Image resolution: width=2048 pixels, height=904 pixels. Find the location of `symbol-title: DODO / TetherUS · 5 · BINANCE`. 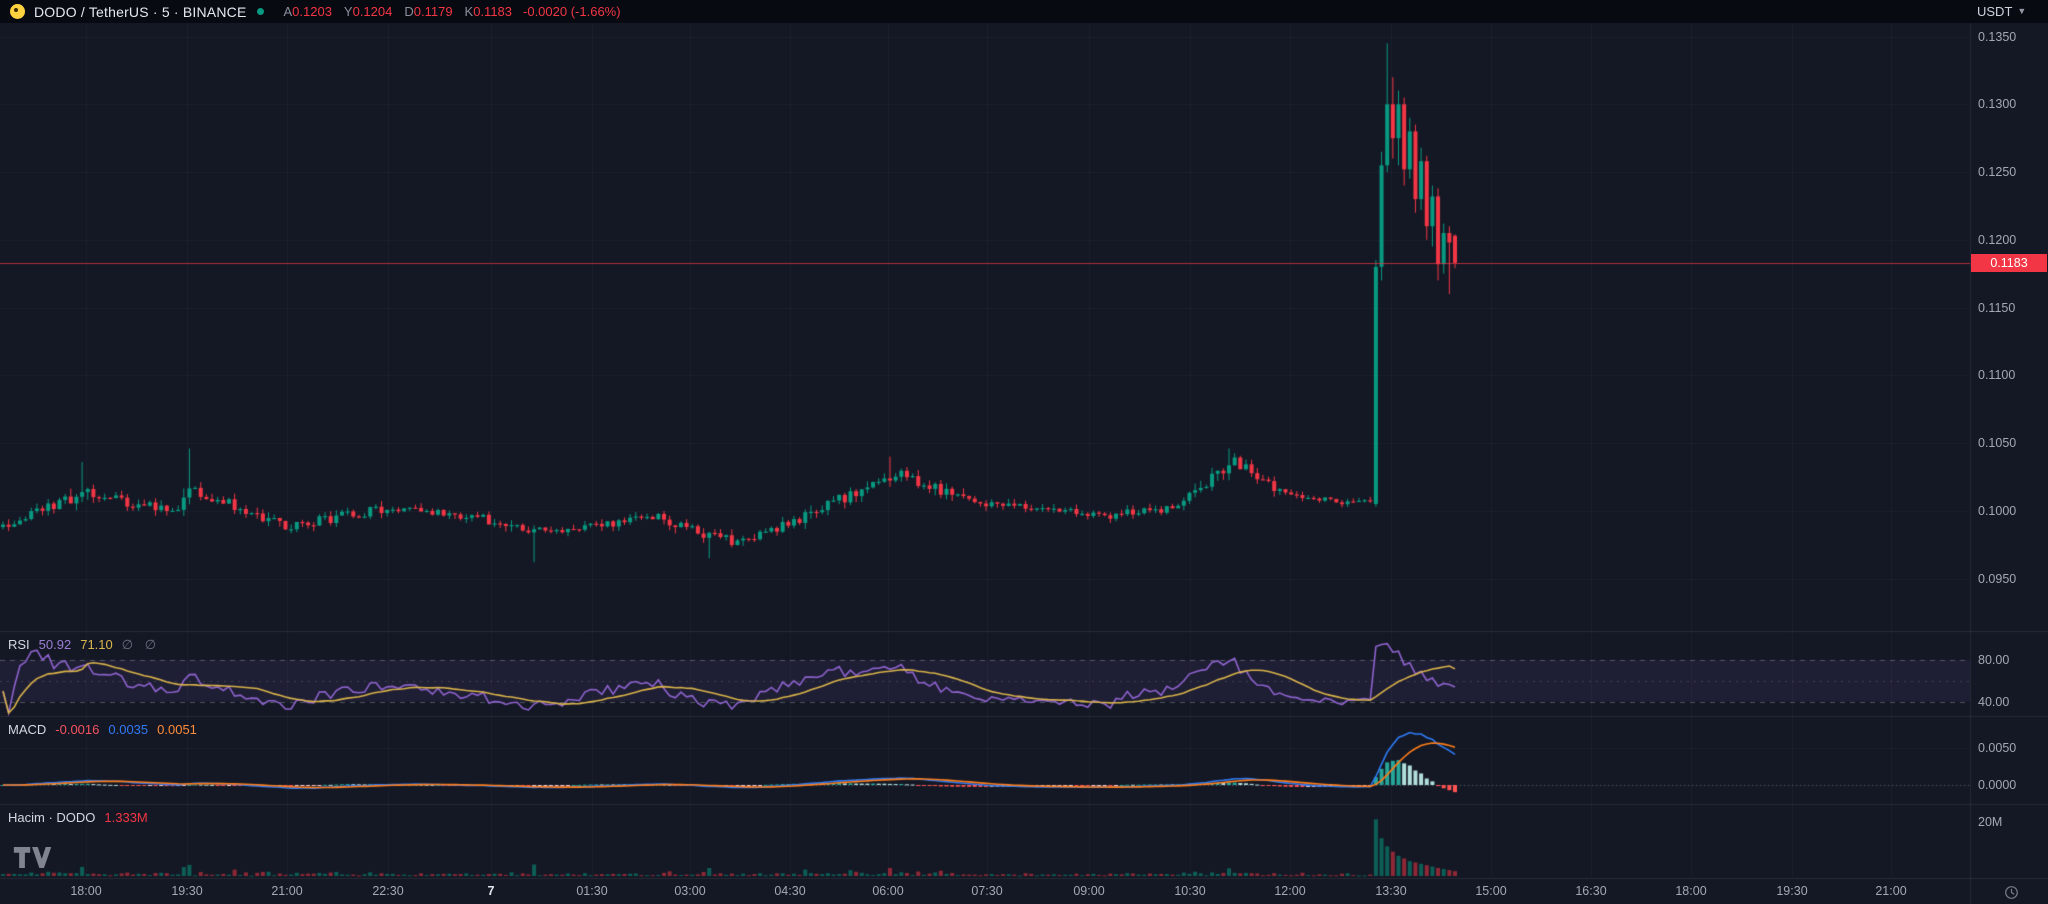

symbol-title: DODO / TetherUS · 5 · BINANCE is located at coordinates (140, 11).